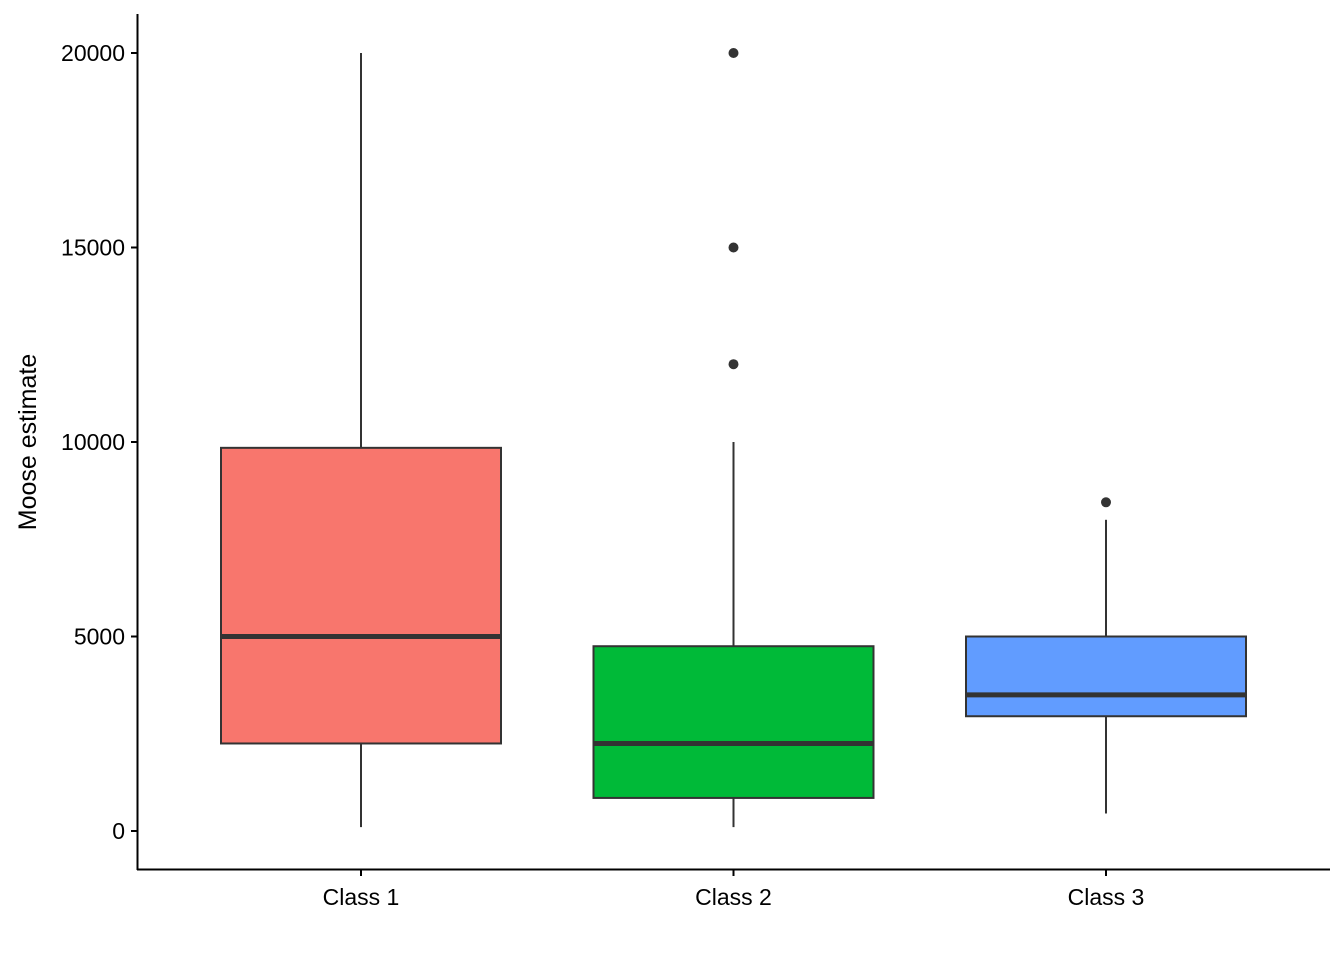 The height and width of the screenshot is (960, 1344). I want to click on y-tick-label: 5000, so click(99, 637).